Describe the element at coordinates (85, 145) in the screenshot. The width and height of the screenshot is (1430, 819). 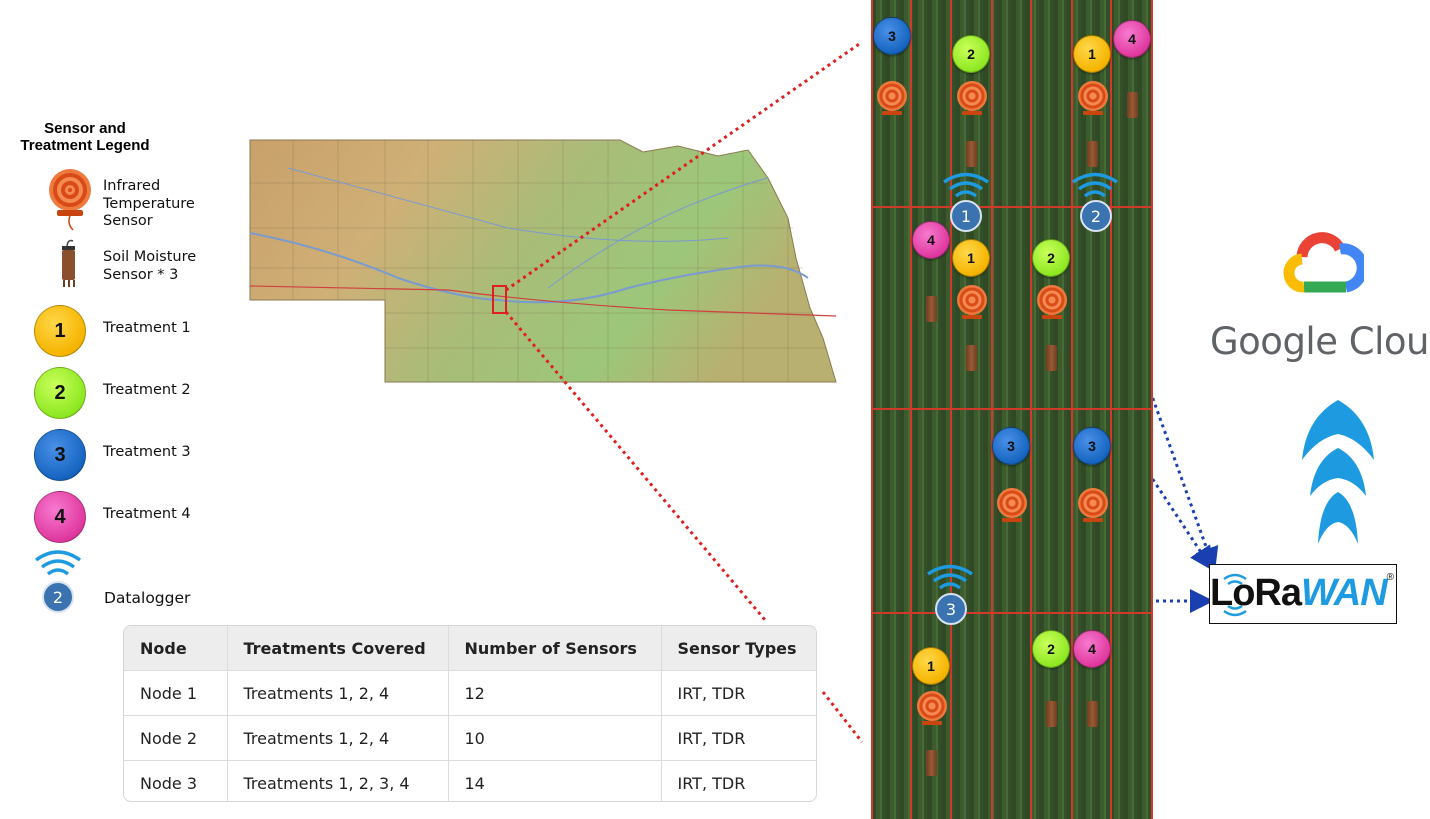
I see `legend-title-line2: Treatment Legend` at that location.